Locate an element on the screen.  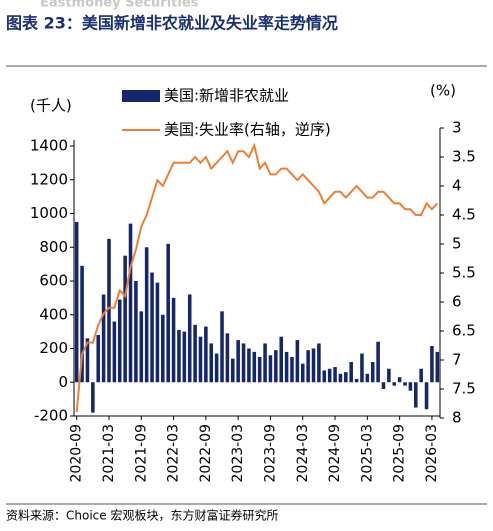
y2-tick-label: 4 is located at coordinates (457, 186).